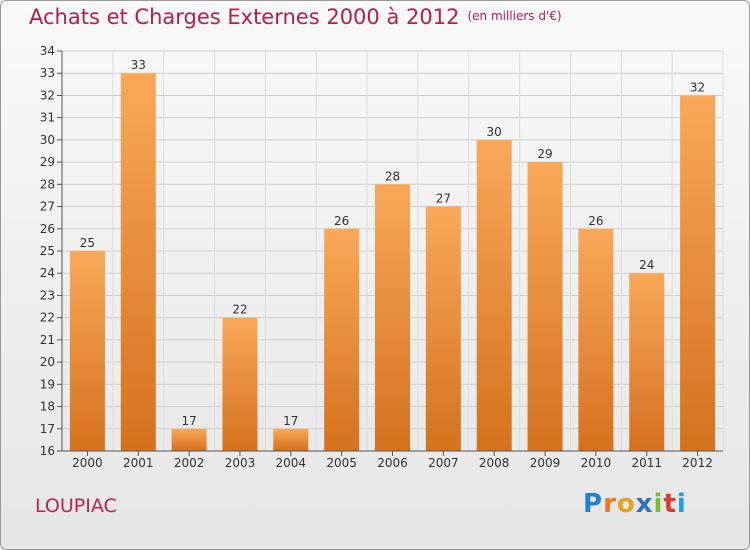 The width and height of the screenshot is (750, 550). I want to click on logo-letter: r, so click(610, 504).